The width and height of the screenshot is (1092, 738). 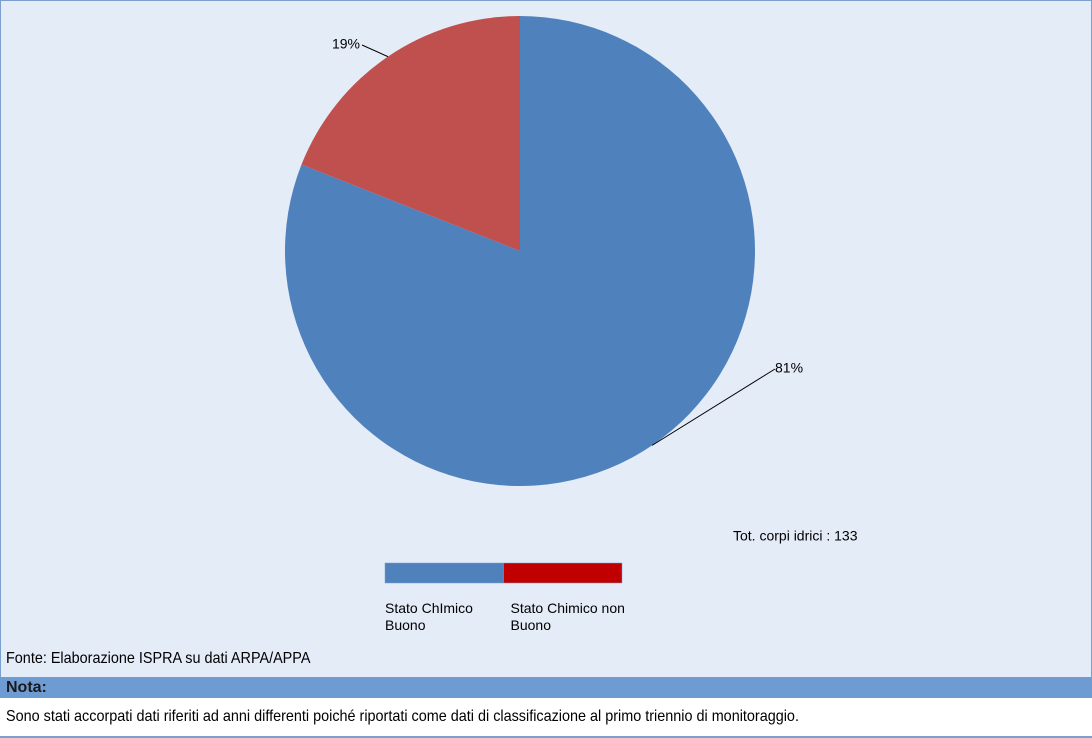 I want to click on legend-label: Stato ChImico Buono, so click(x=429, y=616).